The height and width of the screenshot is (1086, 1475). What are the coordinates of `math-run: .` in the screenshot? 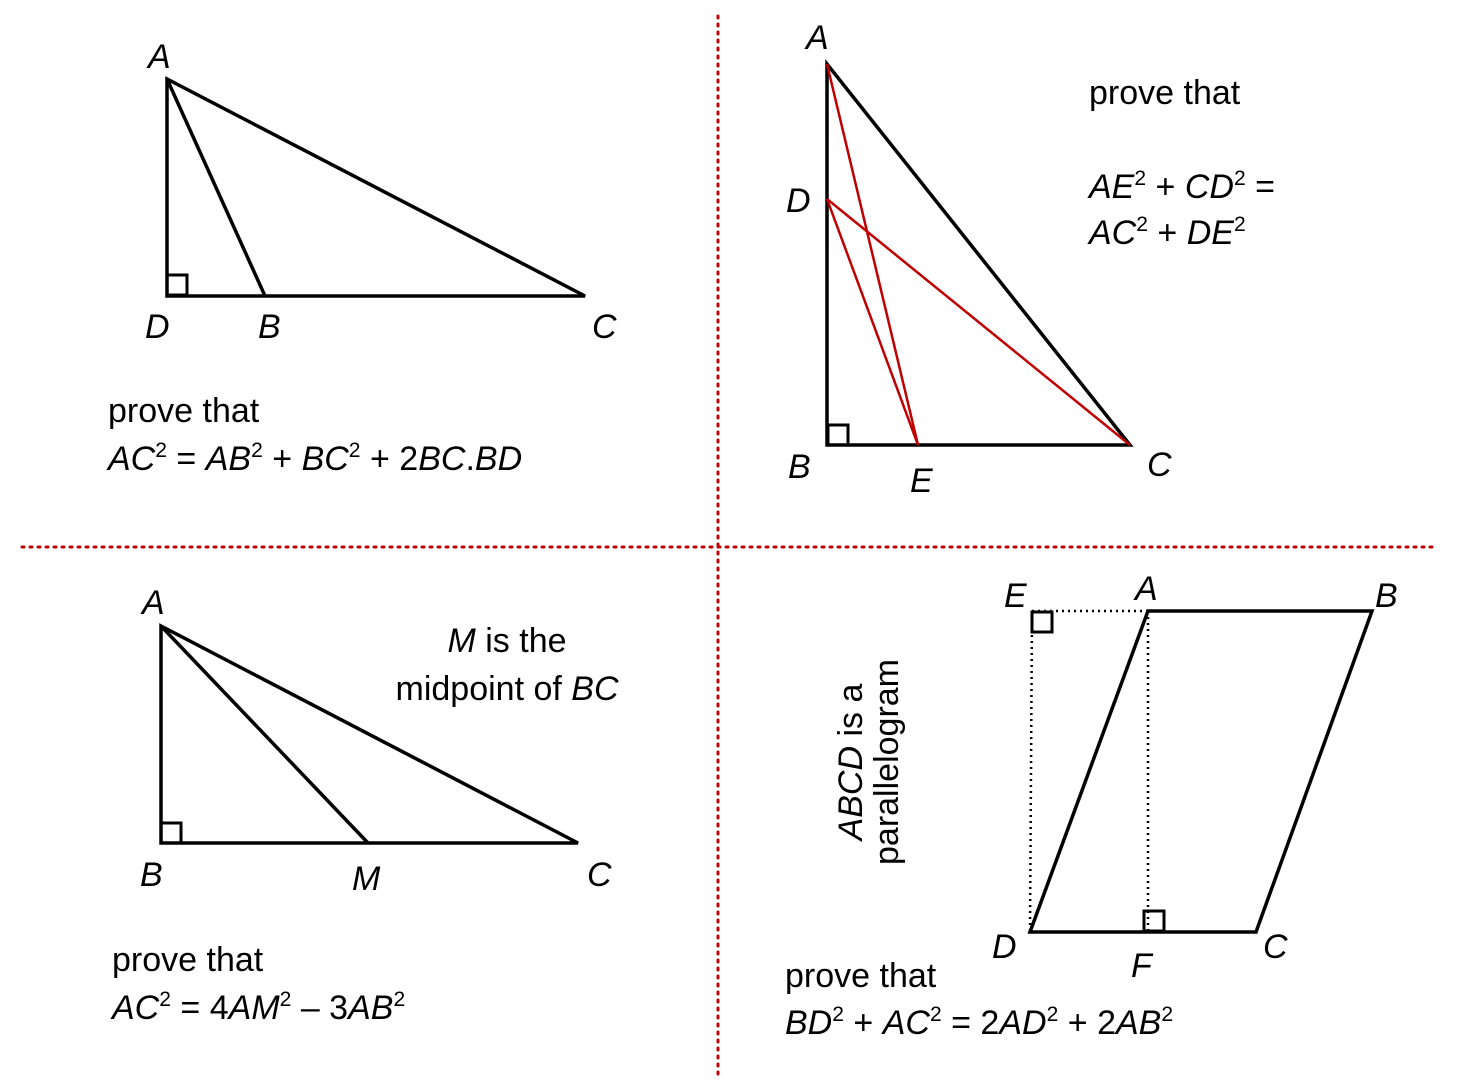 It's located at (470, 458).